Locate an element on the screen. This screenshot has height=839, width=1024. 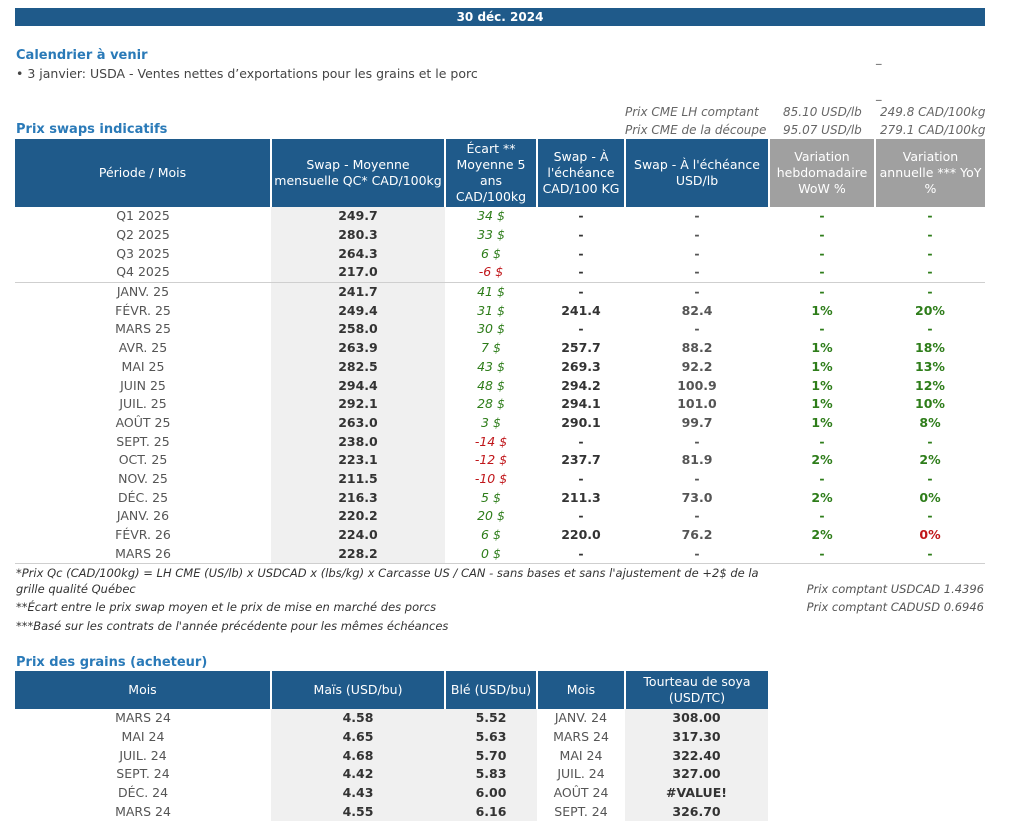
table-row: FÉVR. 26 224.0 6 $ 220.0 76.2 2% 0% is located at coordinates (500, 535).